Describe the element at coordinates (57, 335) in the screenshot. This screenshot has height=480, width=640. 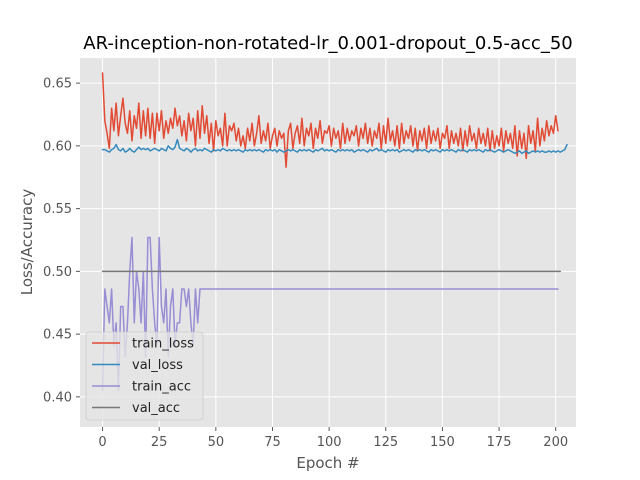
I see `y-tick-label: 0.45` at that location.